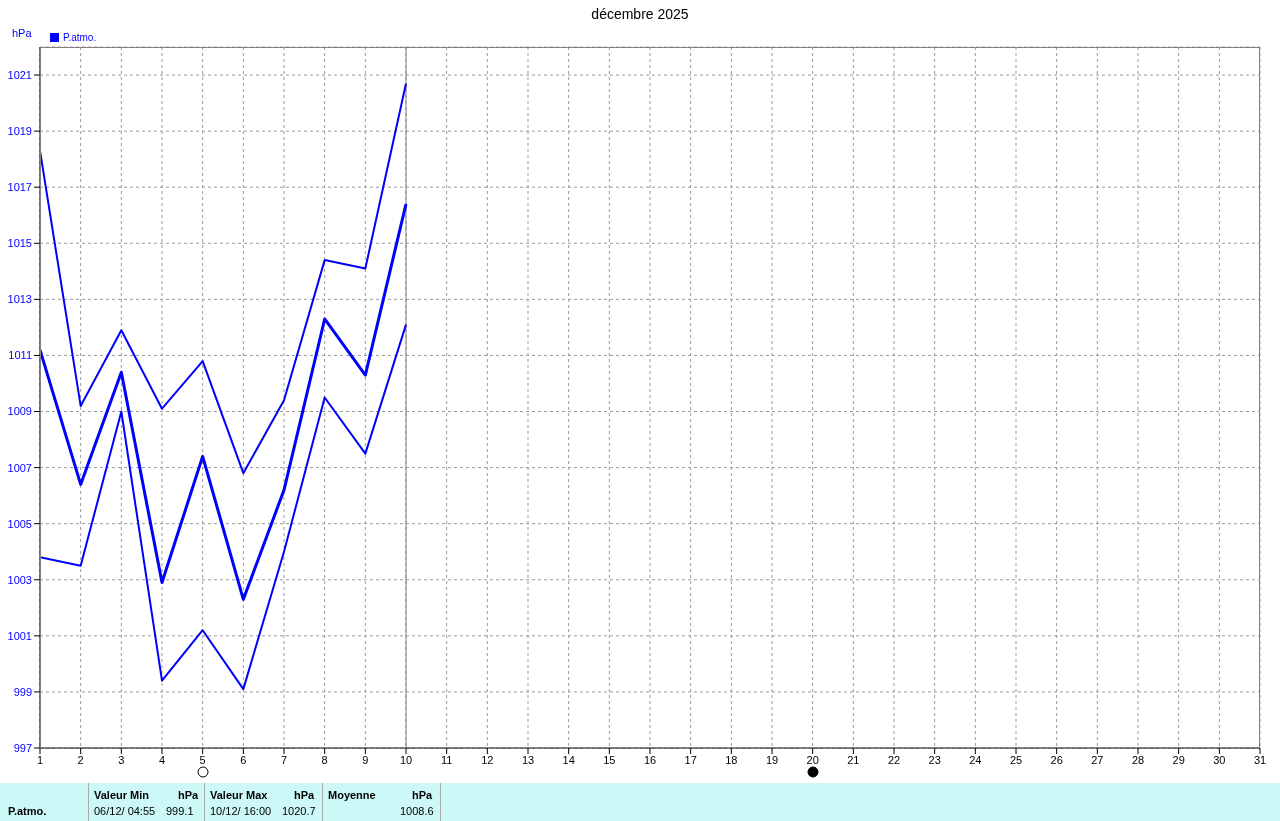 This screenshot has width=1280, height=821. I want to click on x-tick-label: 12, so click(487, 759).